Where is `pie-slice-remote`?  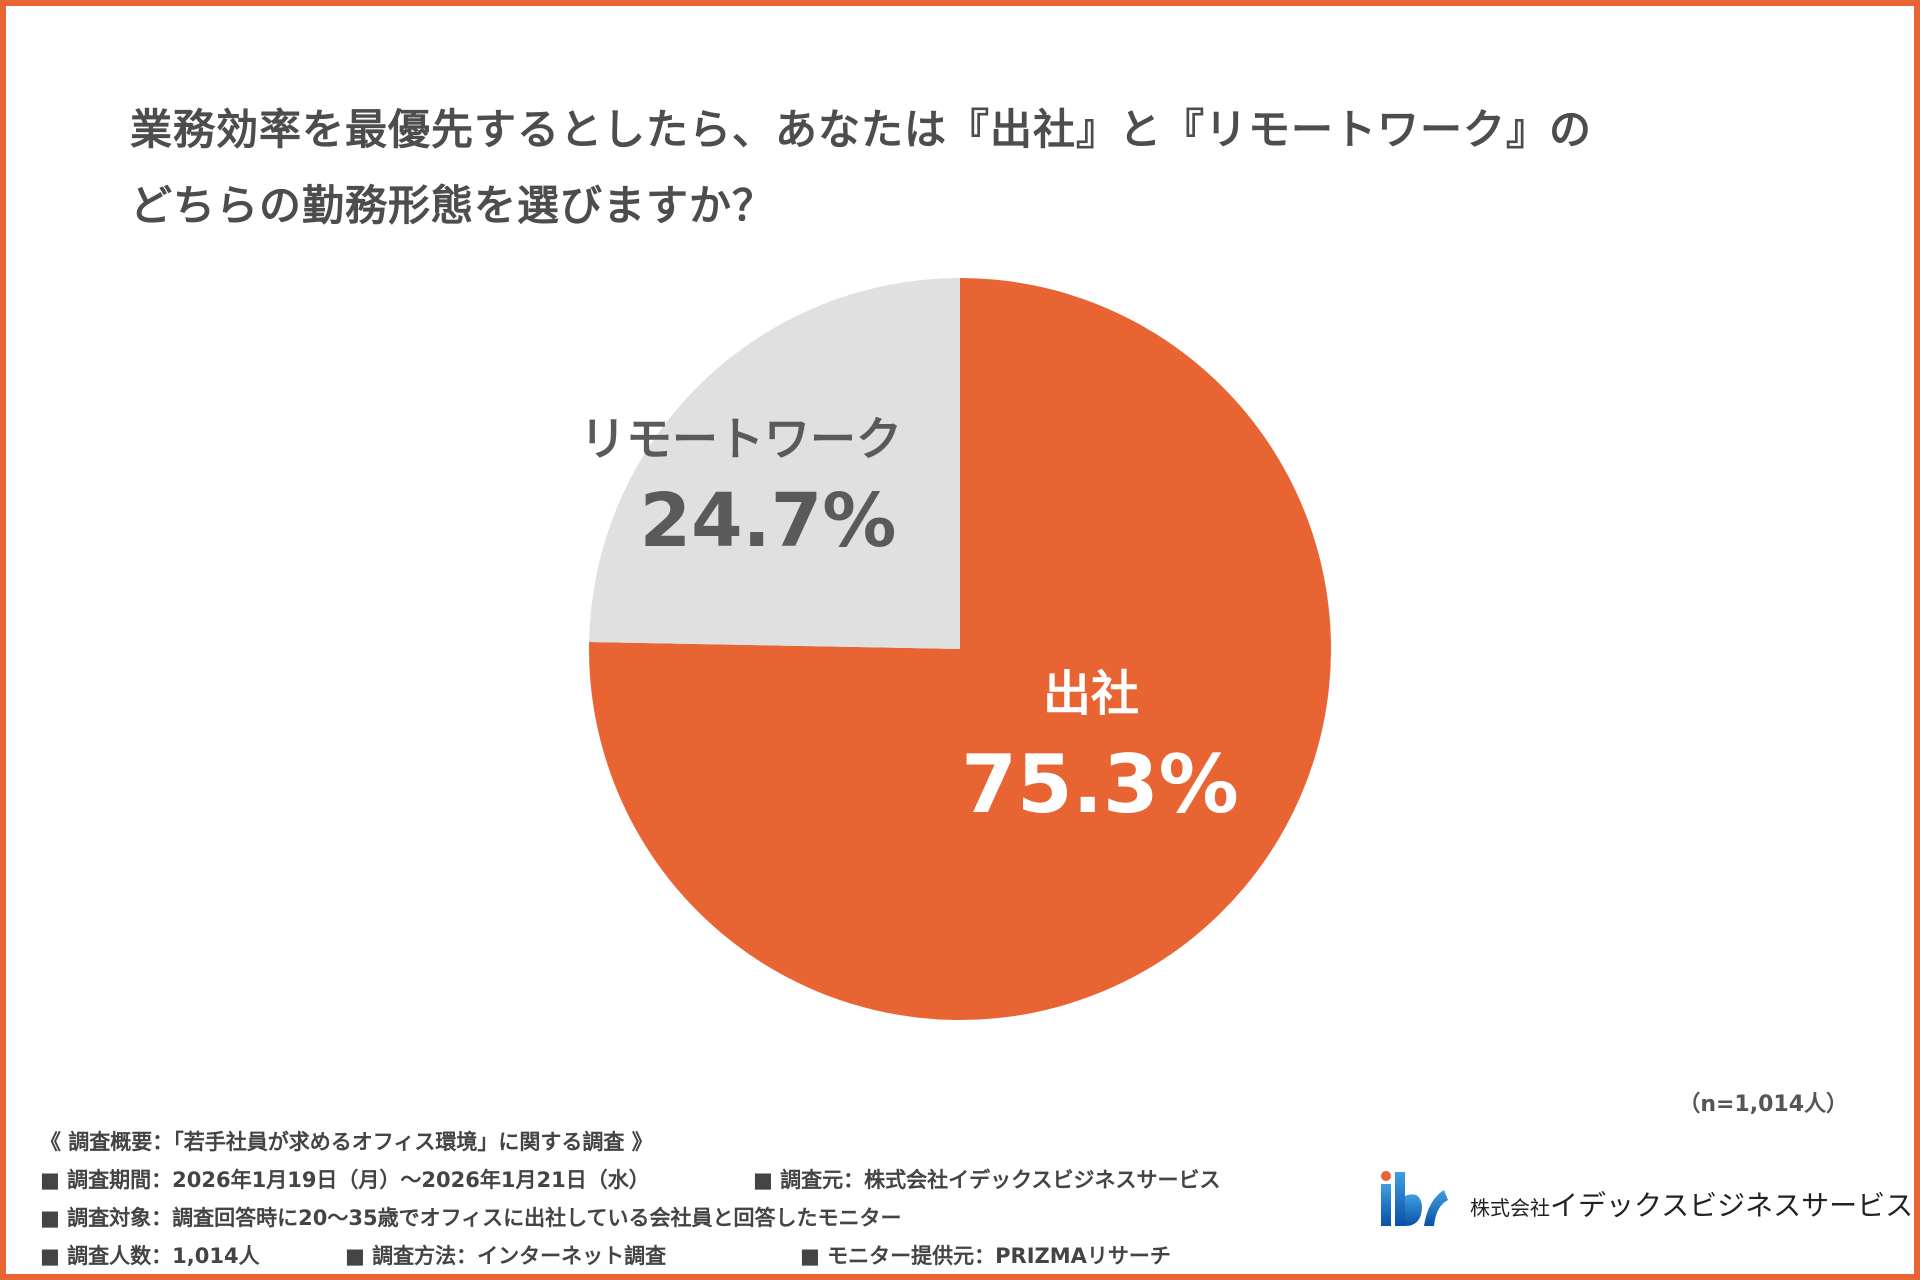
pie-slice-remote is located at coordinates (774, 463).